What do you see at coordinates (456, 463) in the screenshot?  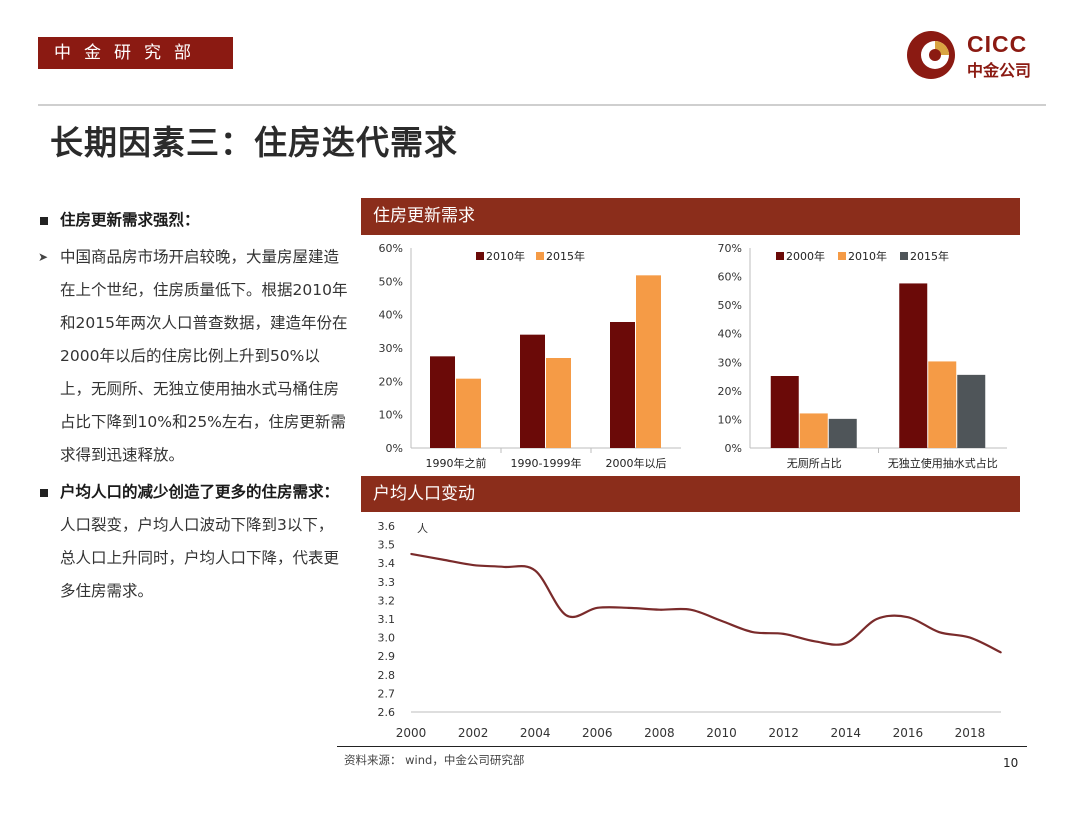 I see `x-tick-label: 1990年之前` at bounding box center [456, 463].